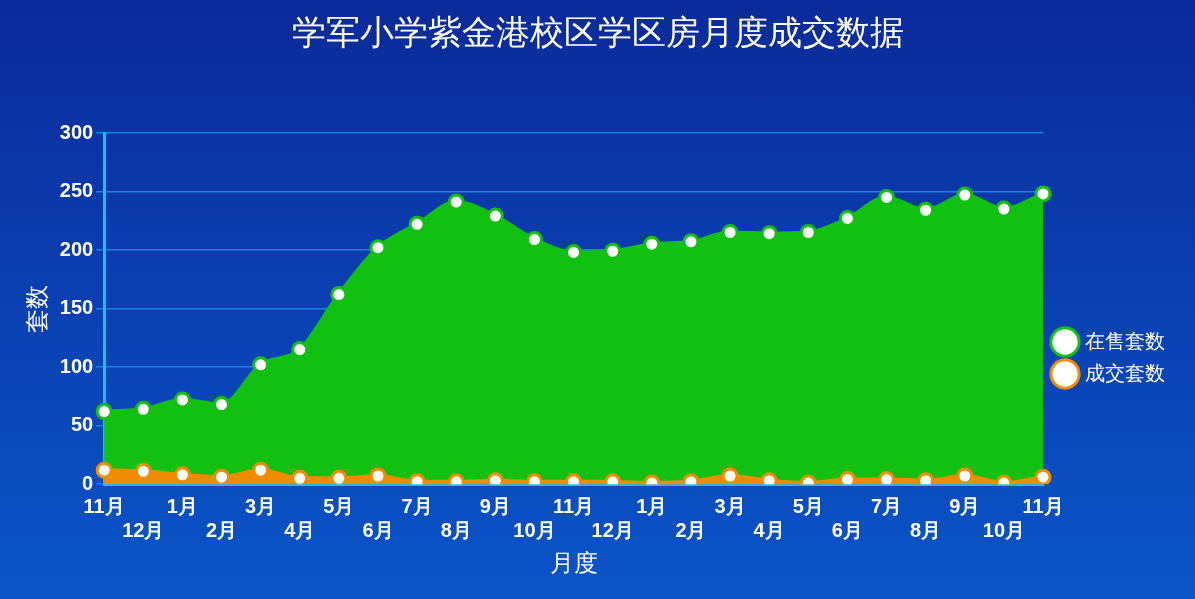 Image resolution: width=1195 pixels, height=599 pixels. I want to click on y-tick-label: 200, so click(76, 248).